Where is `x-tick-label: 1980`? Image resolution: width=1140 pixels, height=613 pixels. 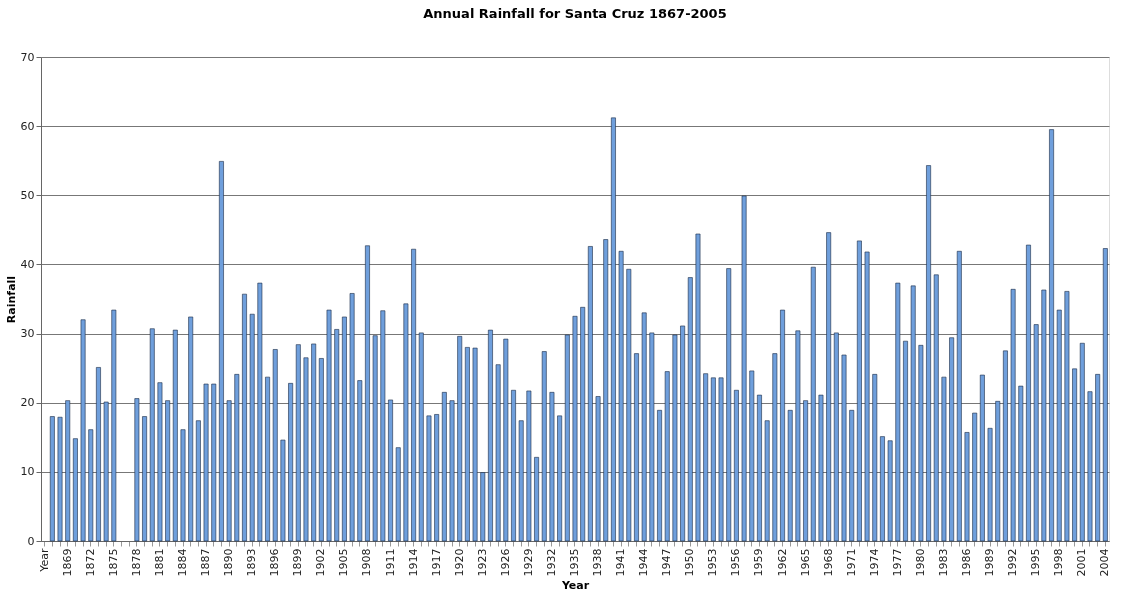 x-tick-label: 1980 is located at coordinates (920, 562).